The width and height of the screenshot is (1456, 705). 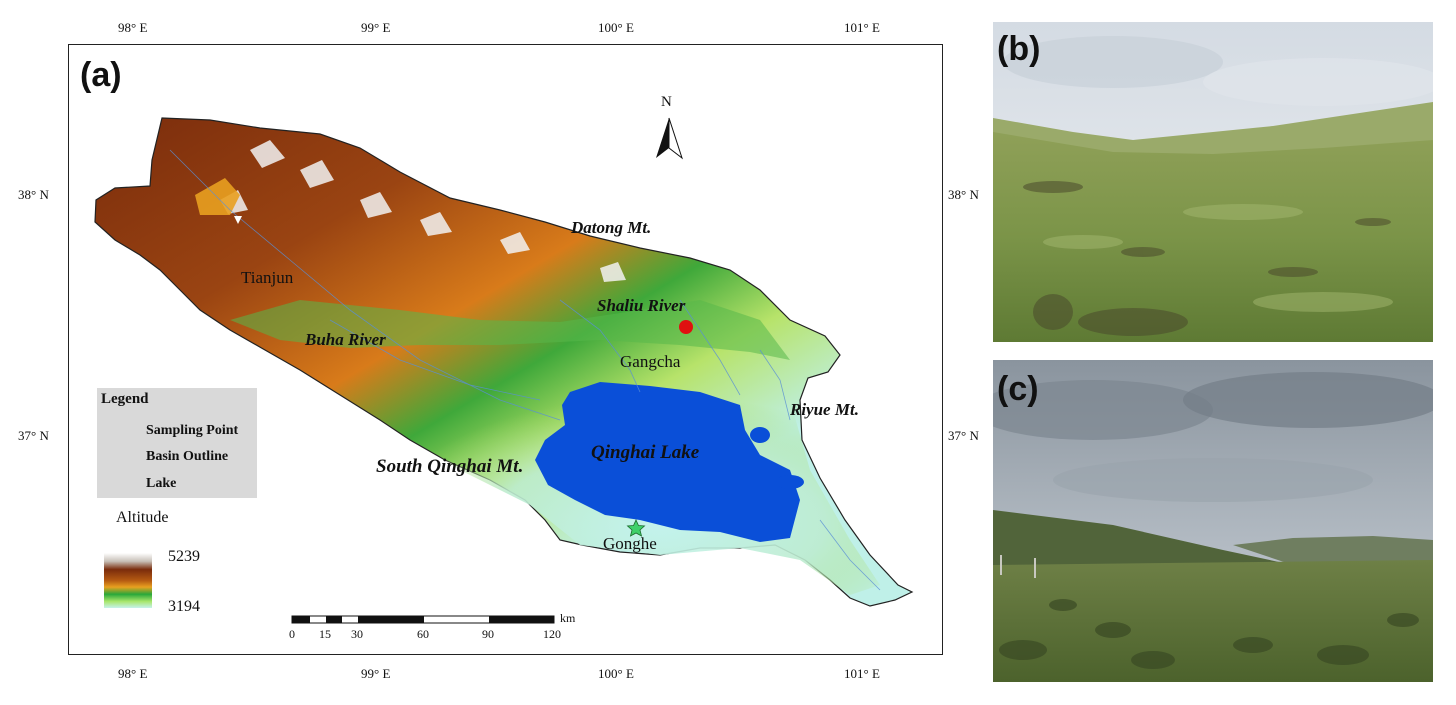 I want to click on lat-tick-right-37: 37° N, so click(x=963, y=435).